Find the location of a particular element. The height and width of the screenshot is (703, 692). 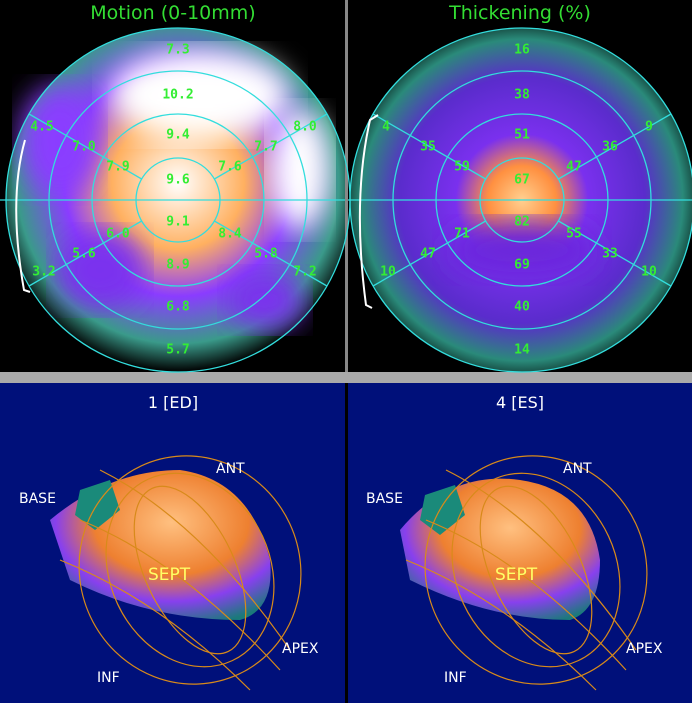

segment-value: 67 is located at coordinates (522, 180).